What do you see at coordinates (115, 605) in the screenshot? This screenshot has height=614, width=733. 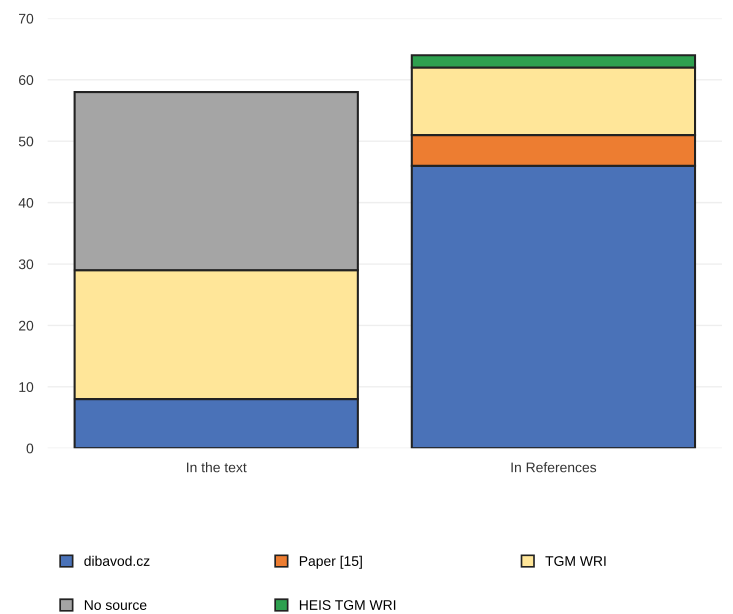 I see `legend-label: No source` at bounding box center [115, 605].